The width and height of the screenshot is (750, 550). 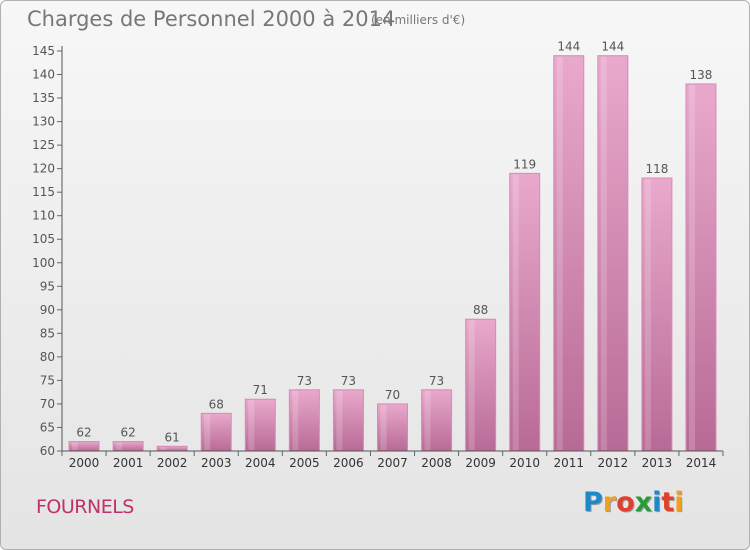 What do you see at coordinates (260, 463) in the screenshot?
I see `x-tick-label: 2004` at bounding box center [260, 463].